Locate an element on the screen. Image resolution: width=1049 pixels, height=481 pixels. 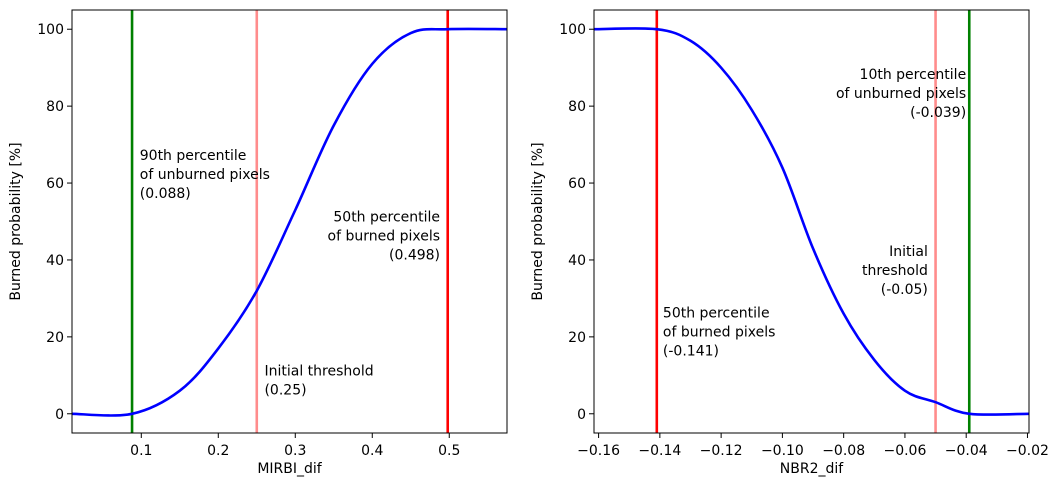
x-tick-label: −0.12 is located at coordinates (721, 451).